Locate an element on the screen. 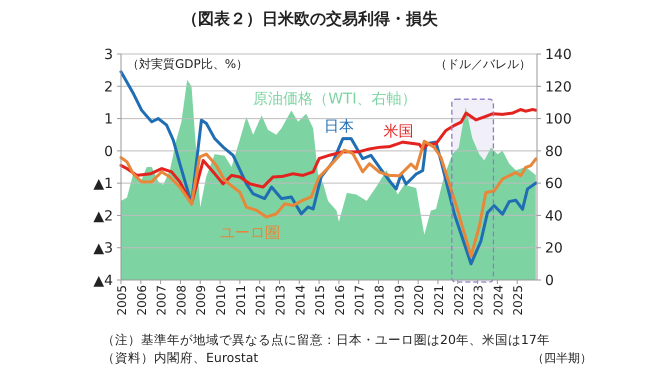 The height and width of the screenshot is (380, 660). y-tick-label: 3 is located at coordinates (108, 55).